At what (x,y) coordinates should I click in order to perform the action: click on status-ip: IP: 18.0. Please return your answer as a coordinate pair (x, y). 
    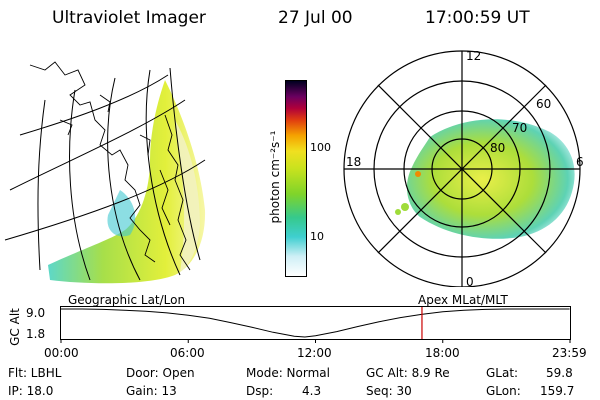
    Looking at the image, I should click on (31, 391).